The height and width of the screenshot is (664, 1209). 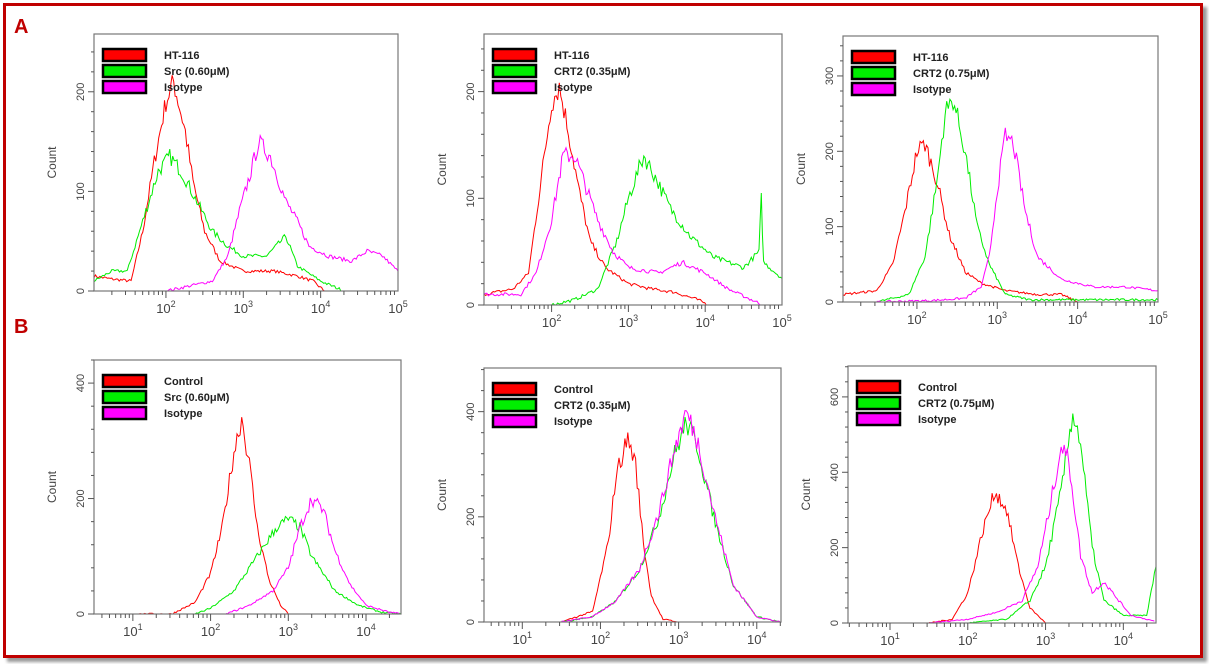 What do you see at coordinates (218, 220) in the screenshot?
I see `series-line-src-0-60-m-` at bounding box center [218, 220].